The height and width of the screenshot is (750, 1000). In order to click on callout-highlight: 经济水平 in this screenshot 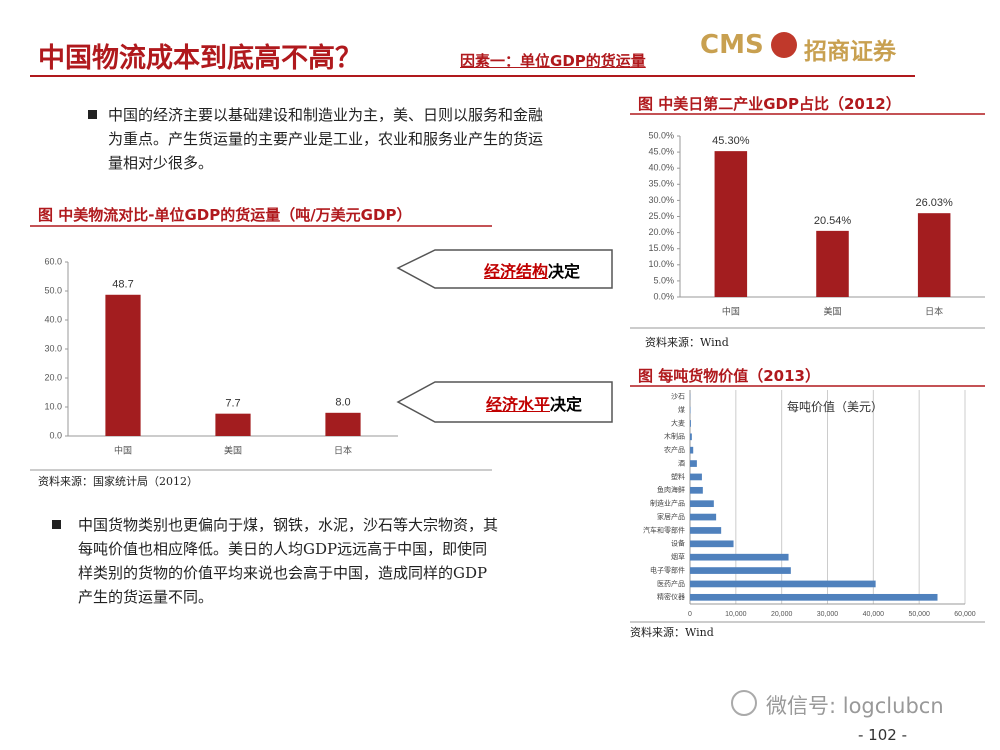, I will do `click(518, 404)`.